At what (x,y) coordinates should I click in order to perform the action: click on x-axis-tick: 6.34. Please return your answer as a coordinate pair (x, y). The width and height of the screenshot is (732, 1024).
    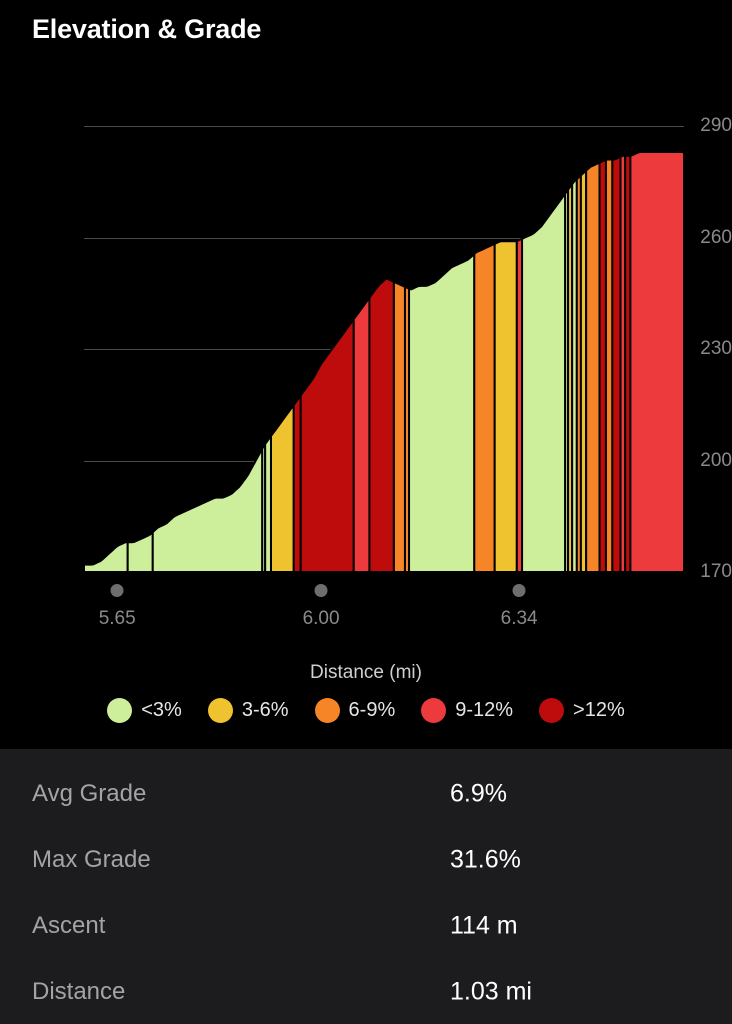
    Looking at the image, I should click on (519, 607).